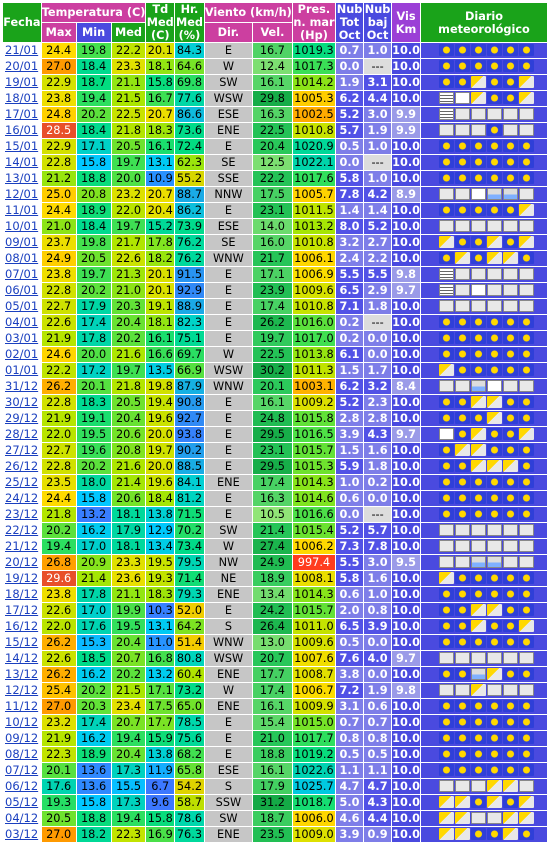  What do you see at coordinates (160, 642) in the screenshot?
I see `td-med-cell: 11.0` at bounding box center [160, 642].